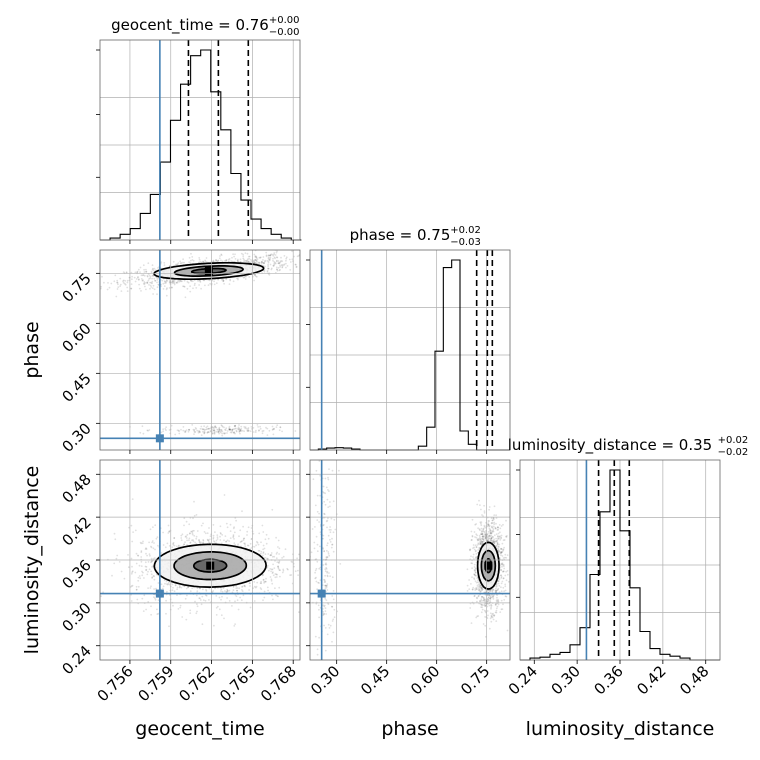  Describe the element at coordinates (465, 242) in the screenshot. I see `hist-title-minus-phase: −0.03` at that location.